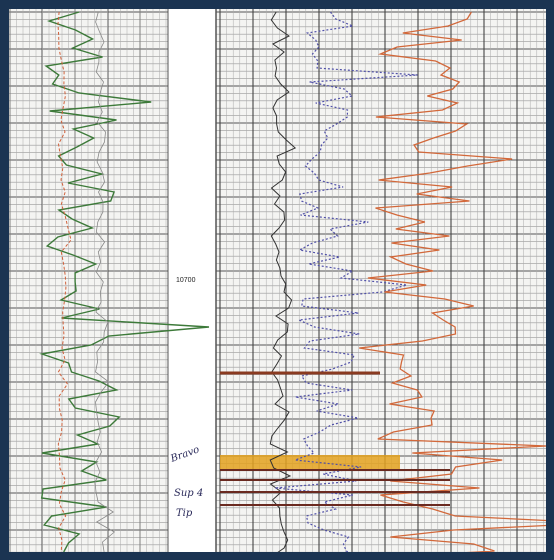 This screenshot has width=554, height=560. I want to click on depth-track, so click(192, 284).